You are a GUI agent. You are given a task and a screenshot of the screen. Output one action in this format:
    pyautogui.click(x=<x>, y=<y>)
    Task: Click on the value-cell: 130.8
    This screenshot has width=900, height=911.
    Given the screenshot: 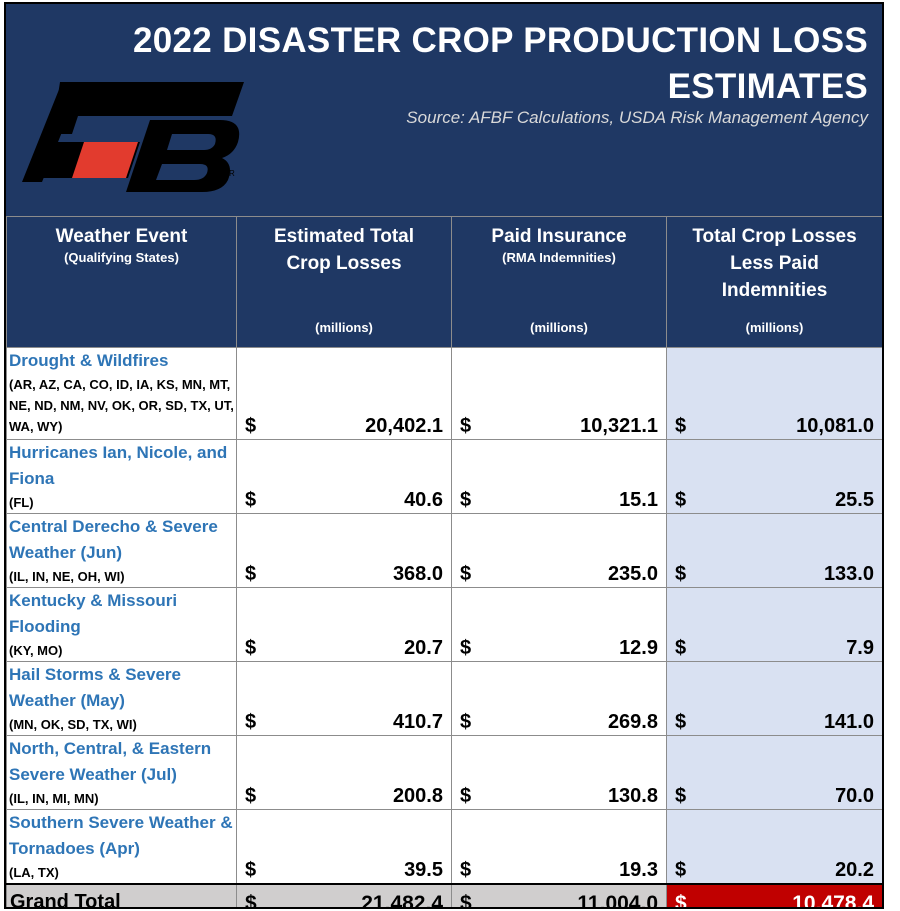 What is the action you would take?
    pyautogui.click(x=632, y=796)
    